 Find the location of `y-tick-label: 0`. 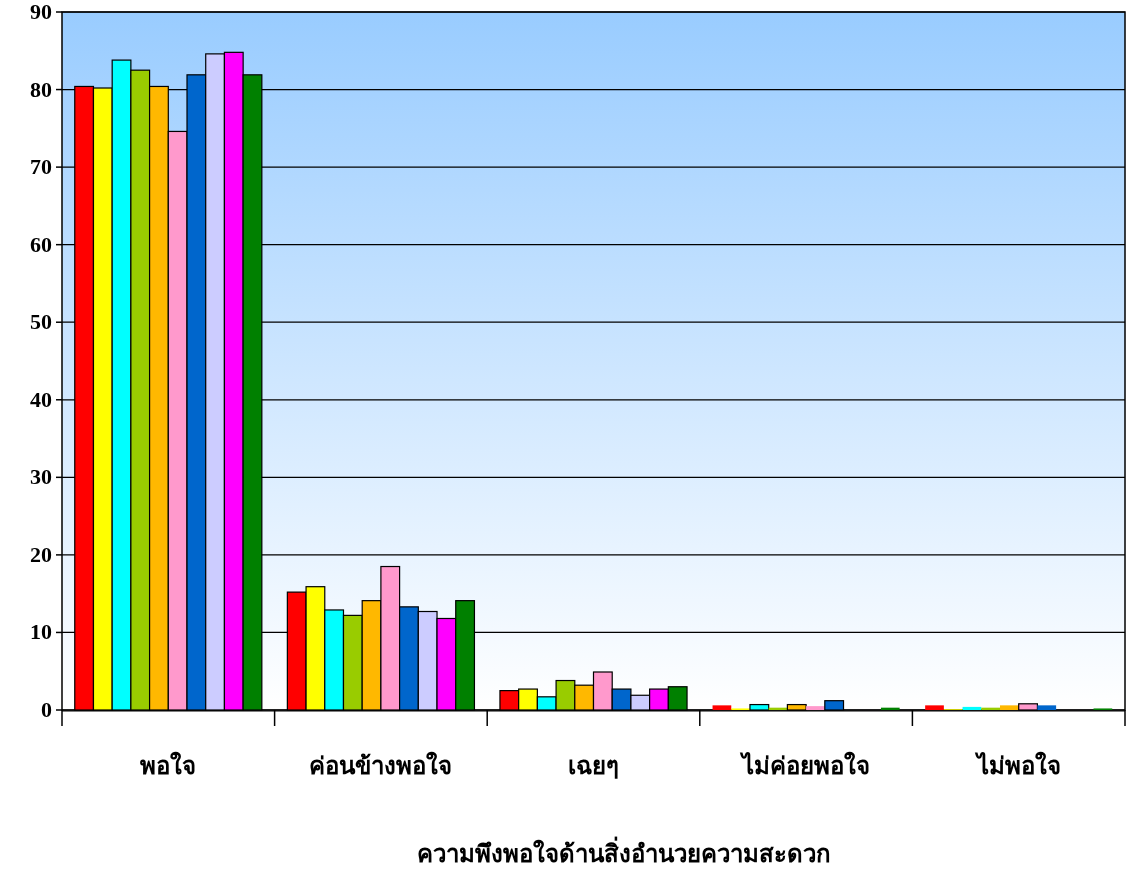

y-tick-label: 0 is located at coordinates (46, 709).